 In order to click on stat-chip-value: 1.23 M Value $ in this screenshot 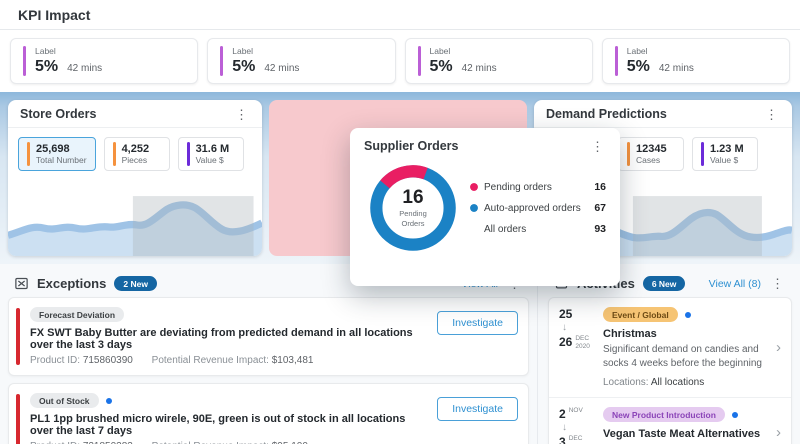, I will do `click(725, 154)`.